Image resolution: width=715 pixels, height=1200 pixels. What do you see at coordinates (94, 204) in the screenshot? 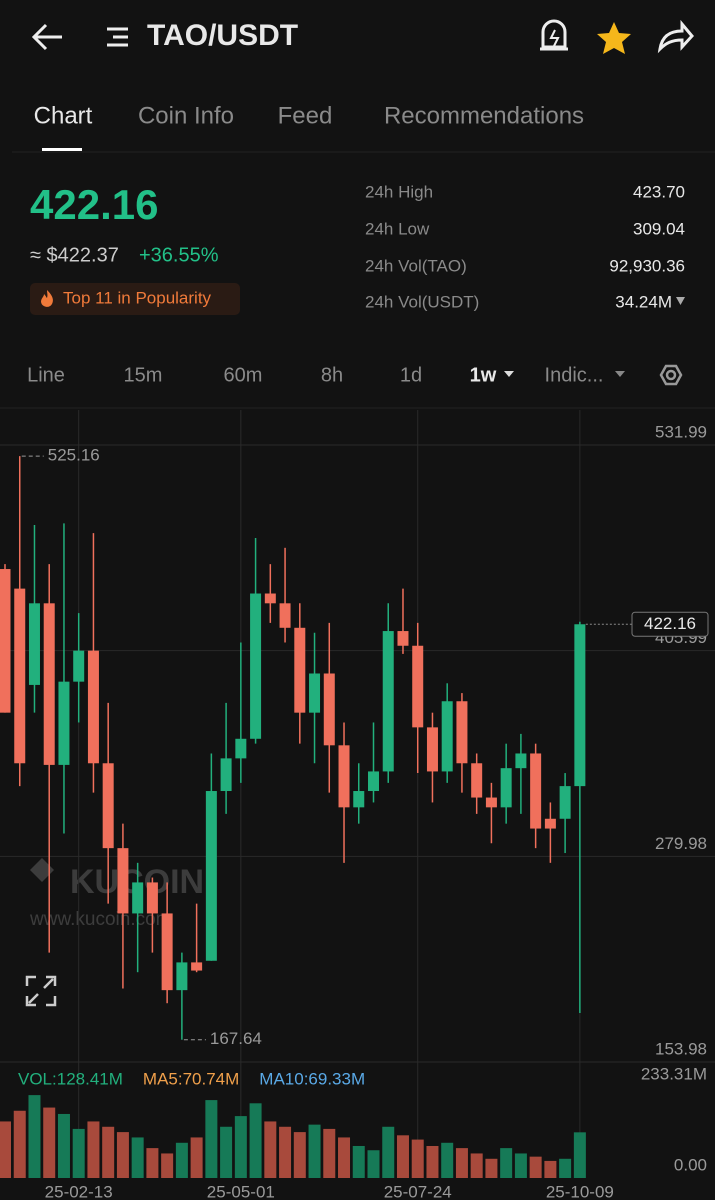
I see `last-price: 422.16` at bounding box center [94, 204].